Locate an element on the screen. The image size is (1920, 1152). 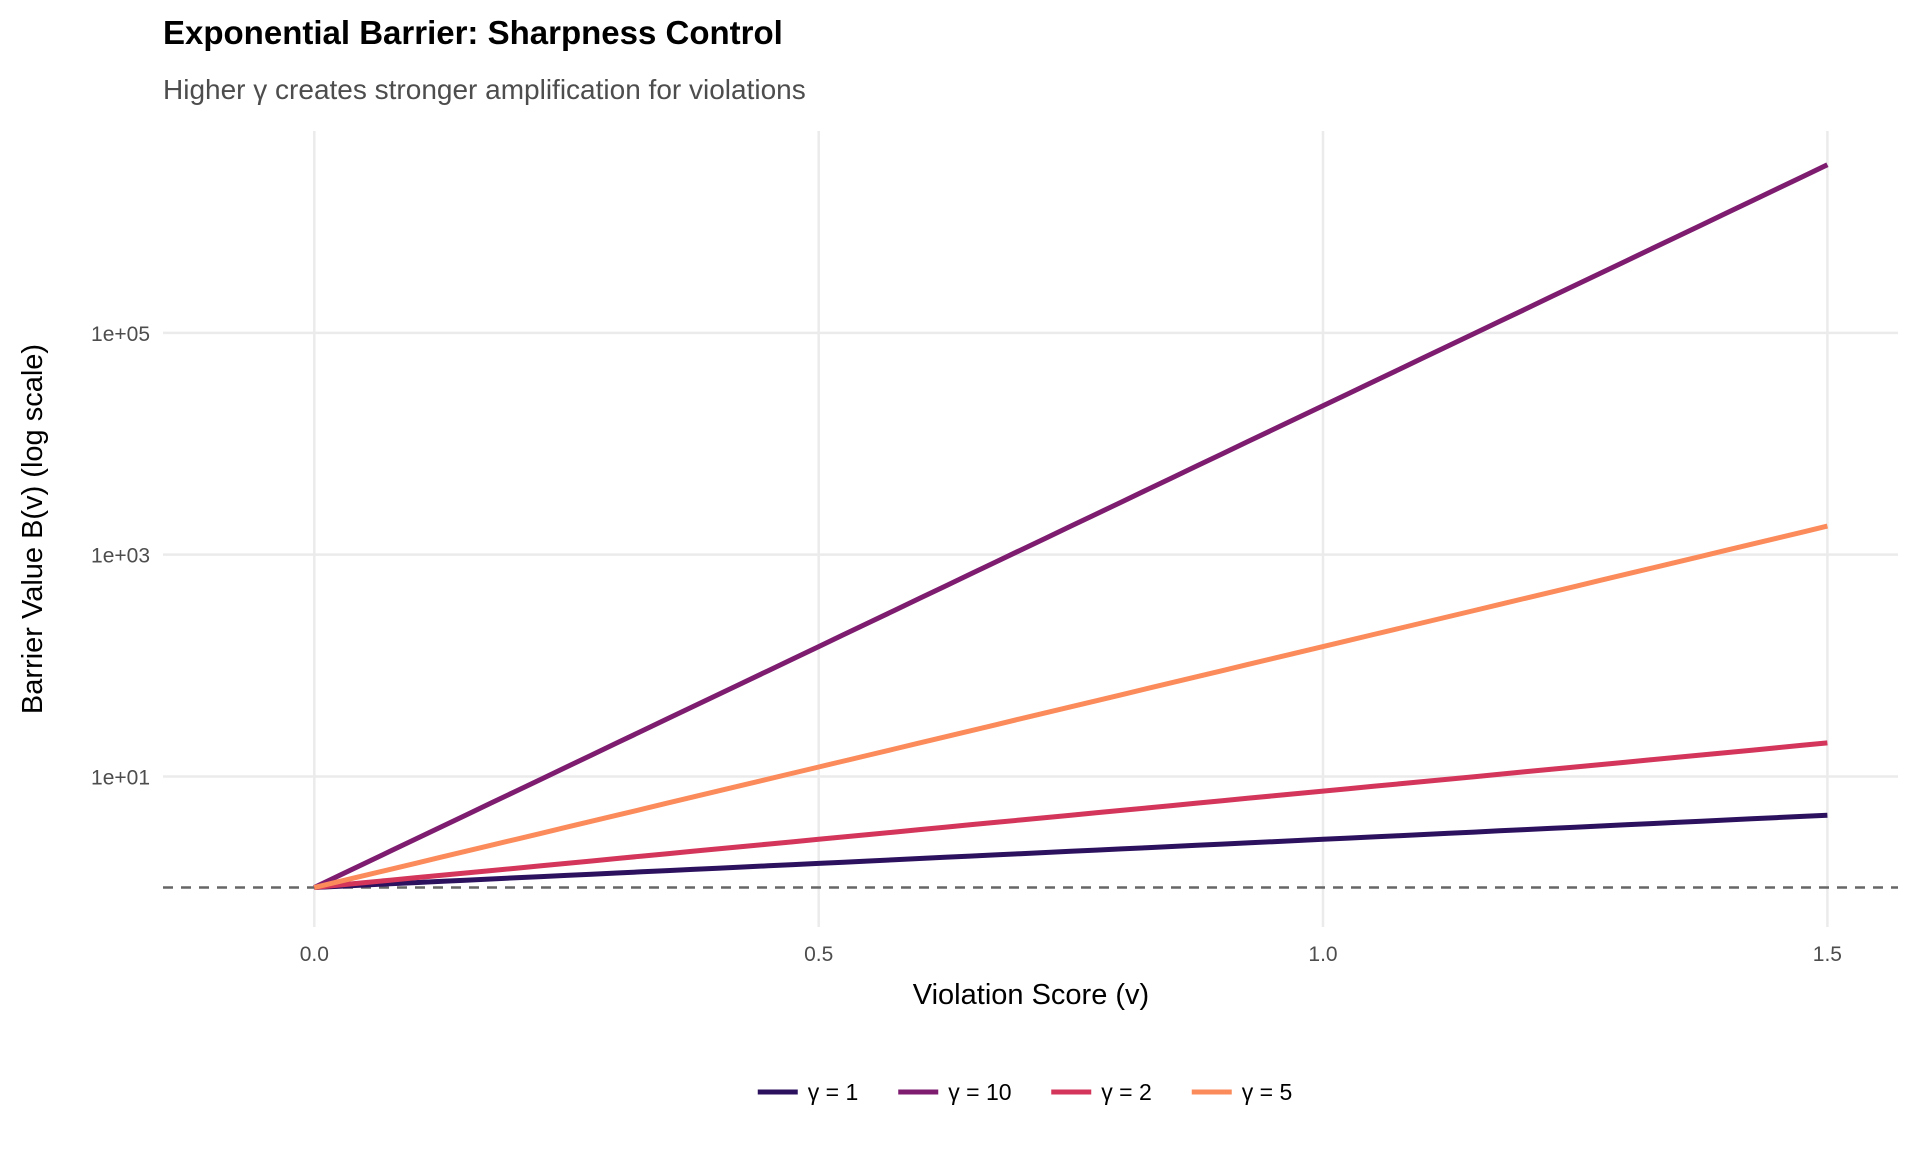
y-axis-title: Barrier Value B(v) (log scale) is located at coordinates (33, 529).